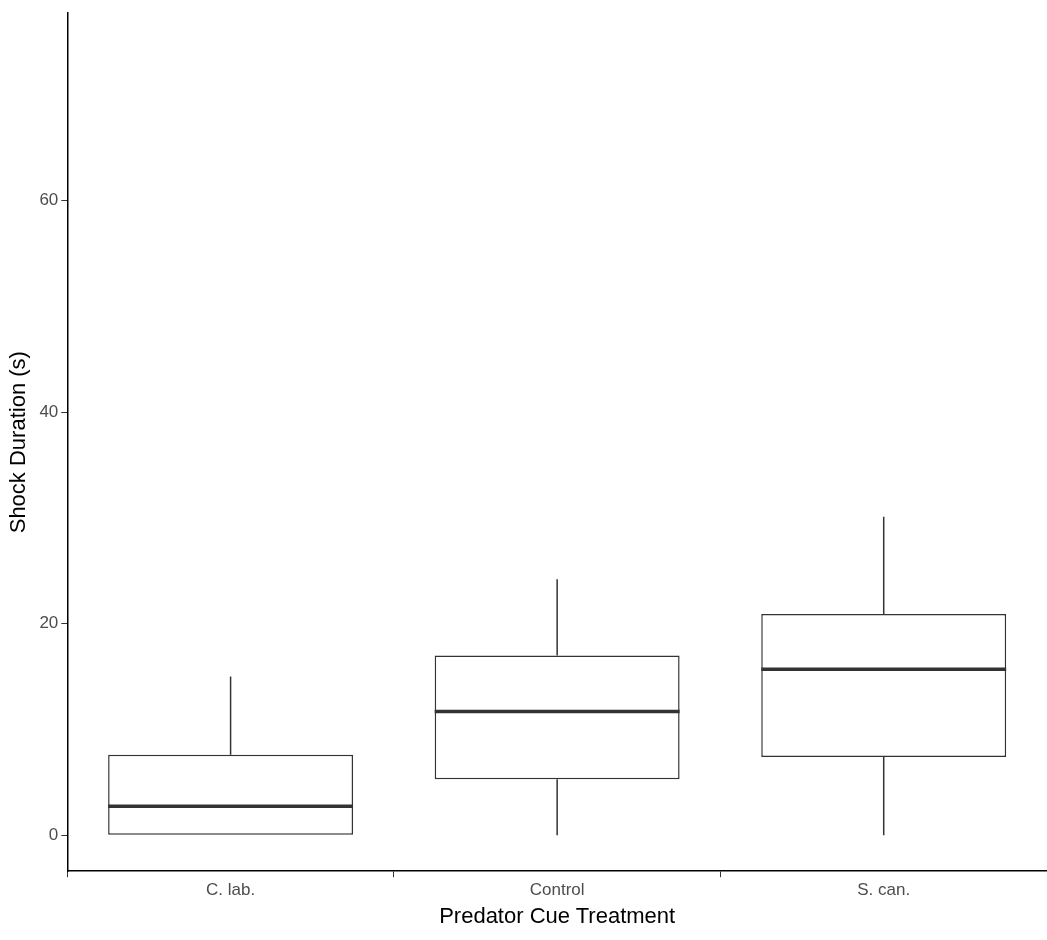 The width and height of the screenshot is (1047, 940). Describe the element at coordinates (884, 890) in the screenshot. I see `x-tick-label: S. can.` at that location.